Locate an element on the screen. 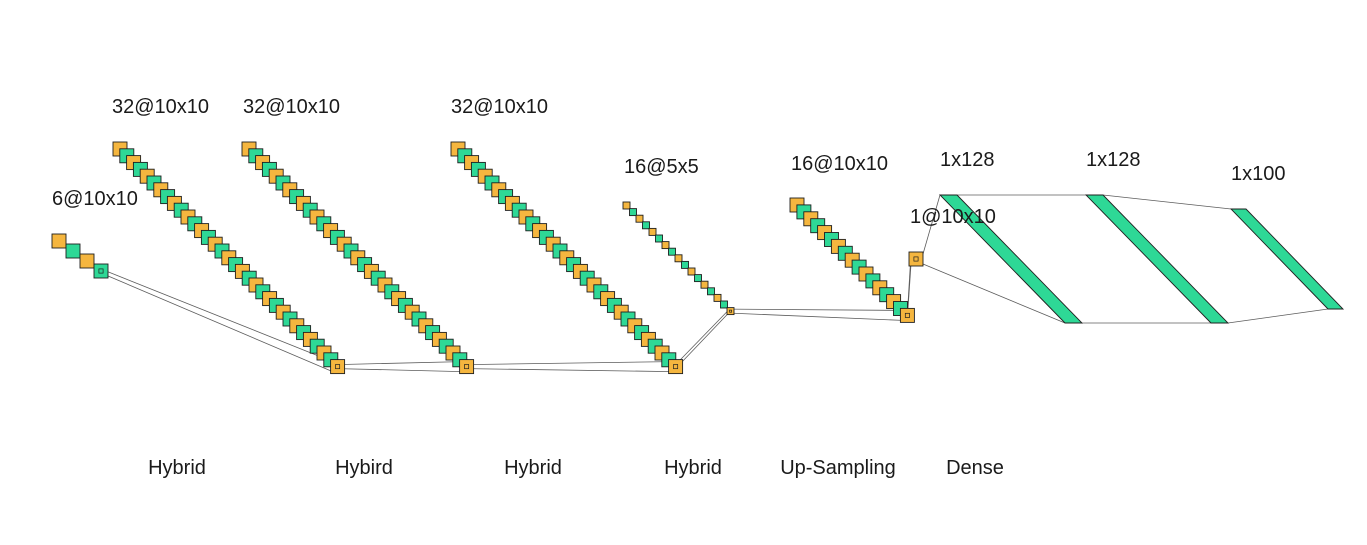  block-3-size-label: 32@10x10 is located at coordinates (291, 107).